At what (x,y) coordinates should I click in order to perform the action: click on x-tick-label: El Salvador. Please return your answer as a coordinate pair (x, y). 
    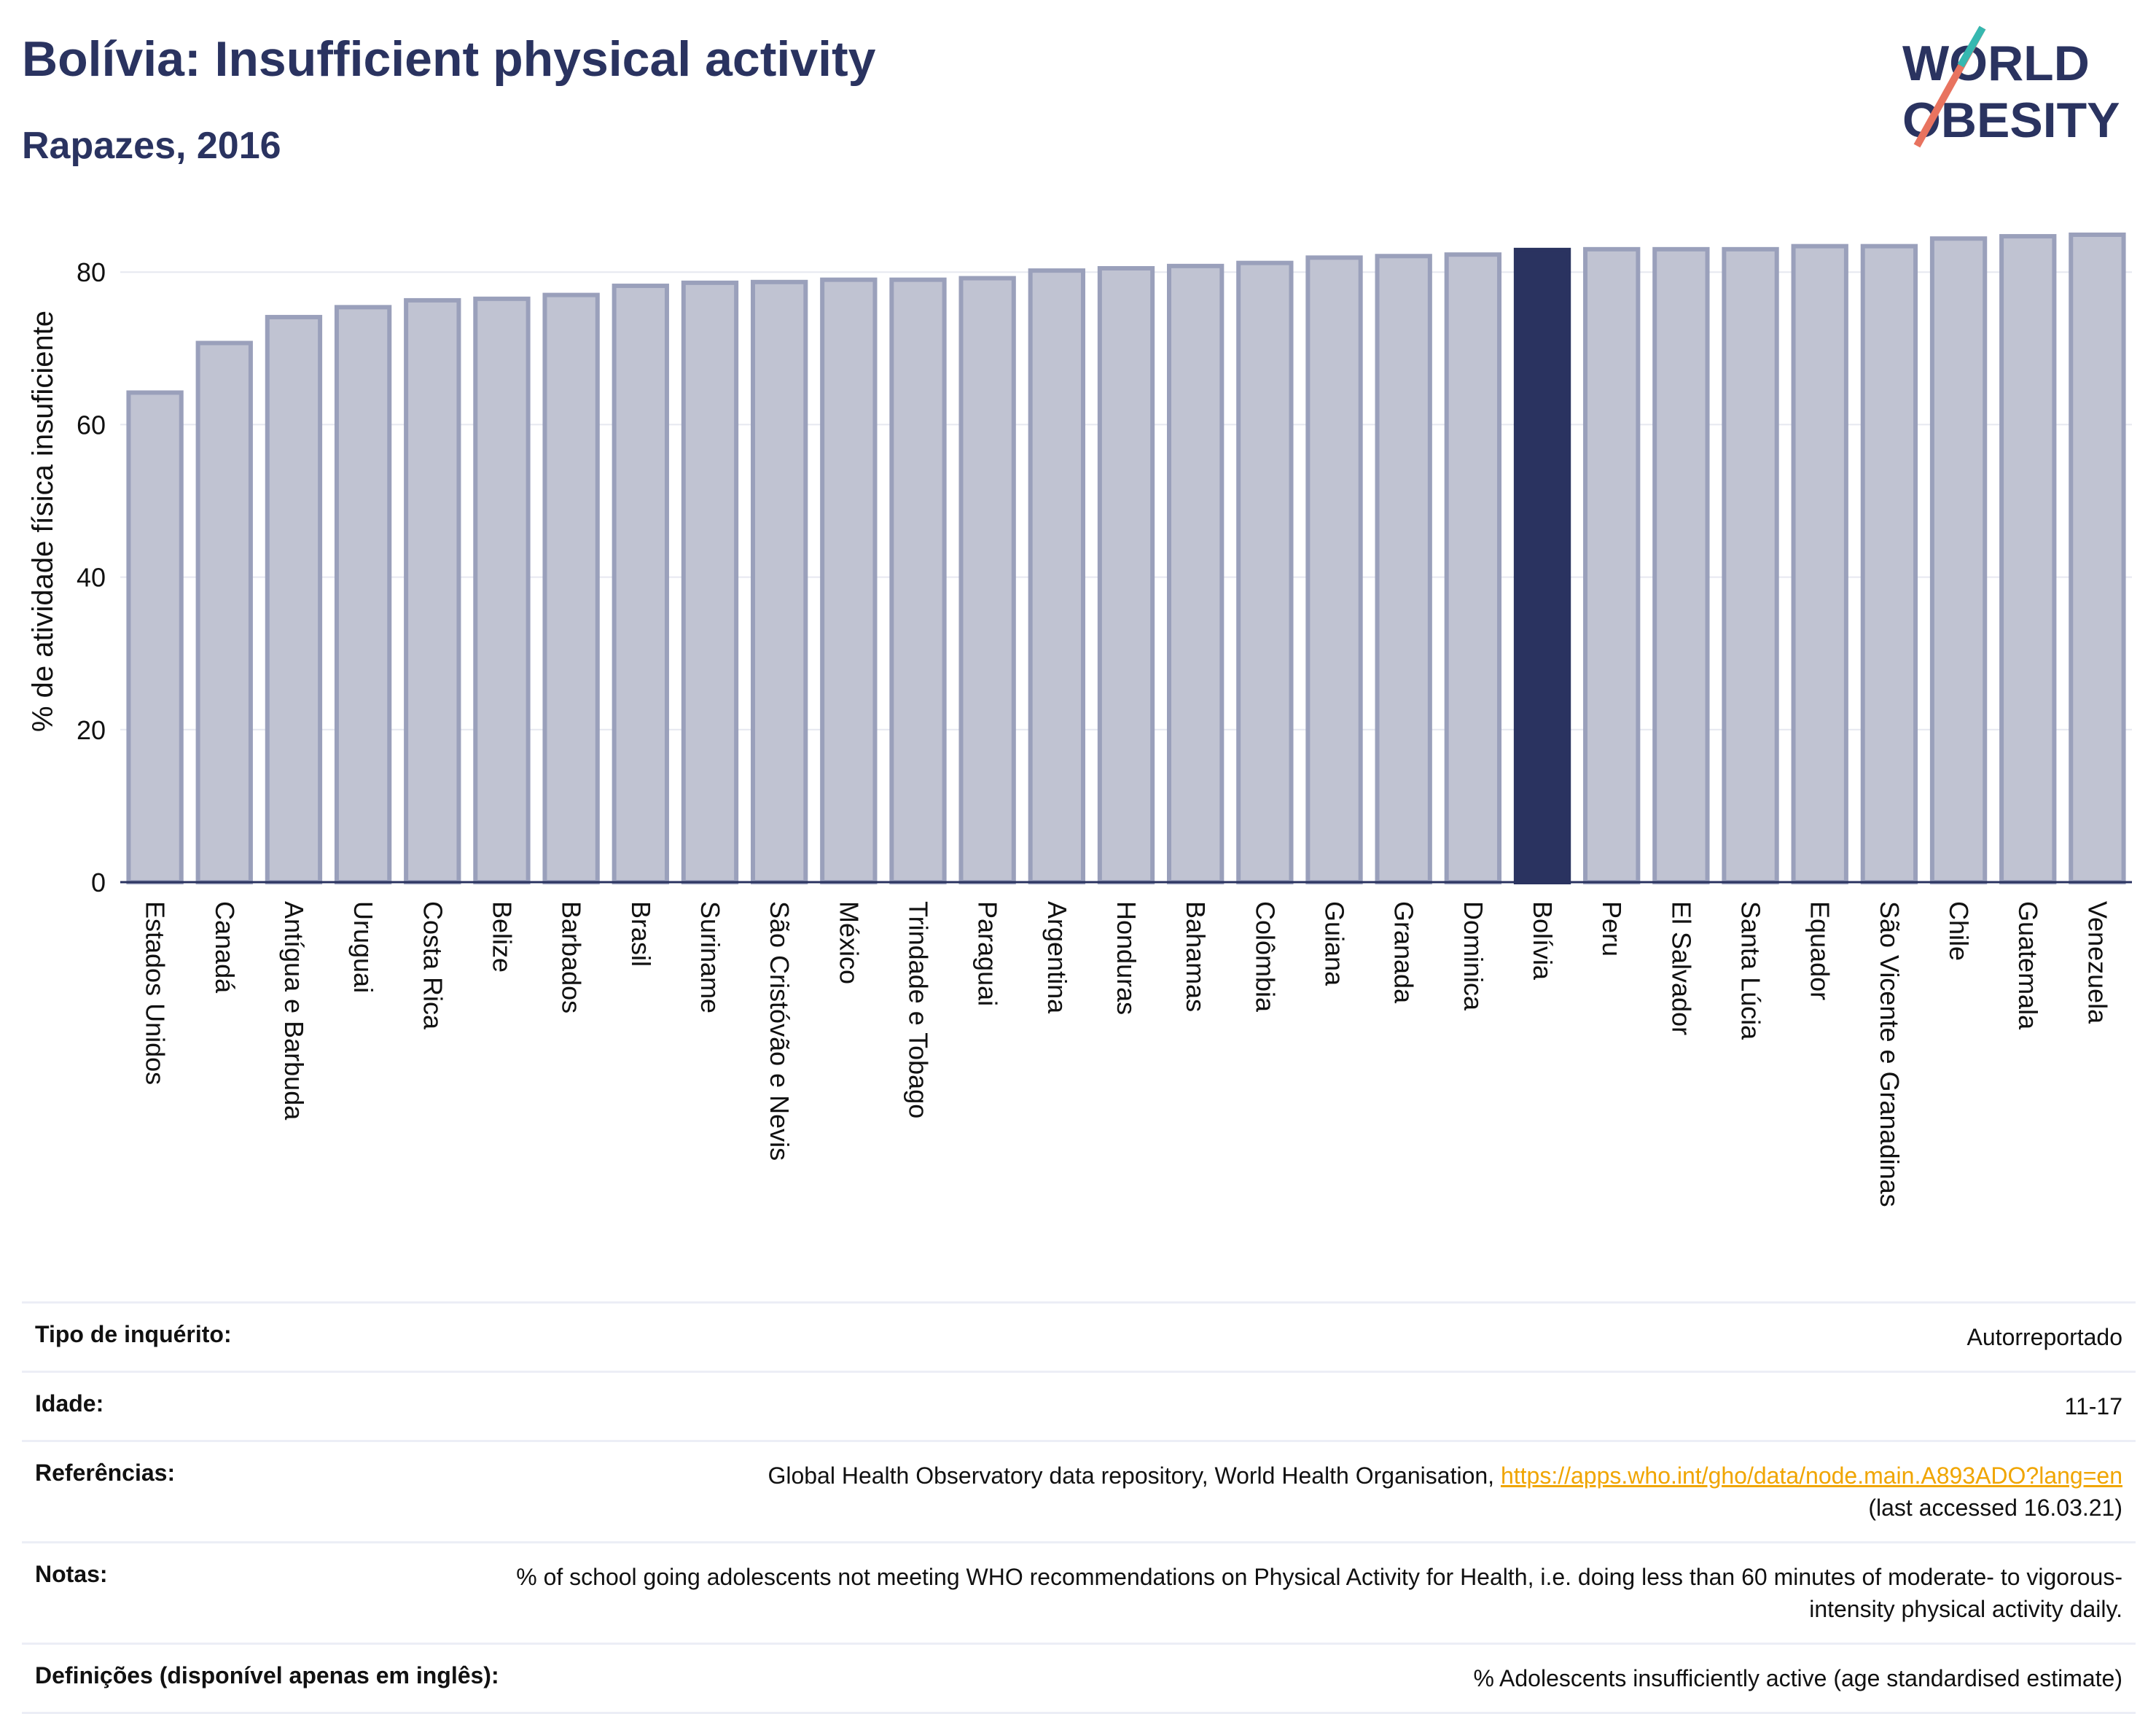
    Looking at the image, I should click on (1681, 968).